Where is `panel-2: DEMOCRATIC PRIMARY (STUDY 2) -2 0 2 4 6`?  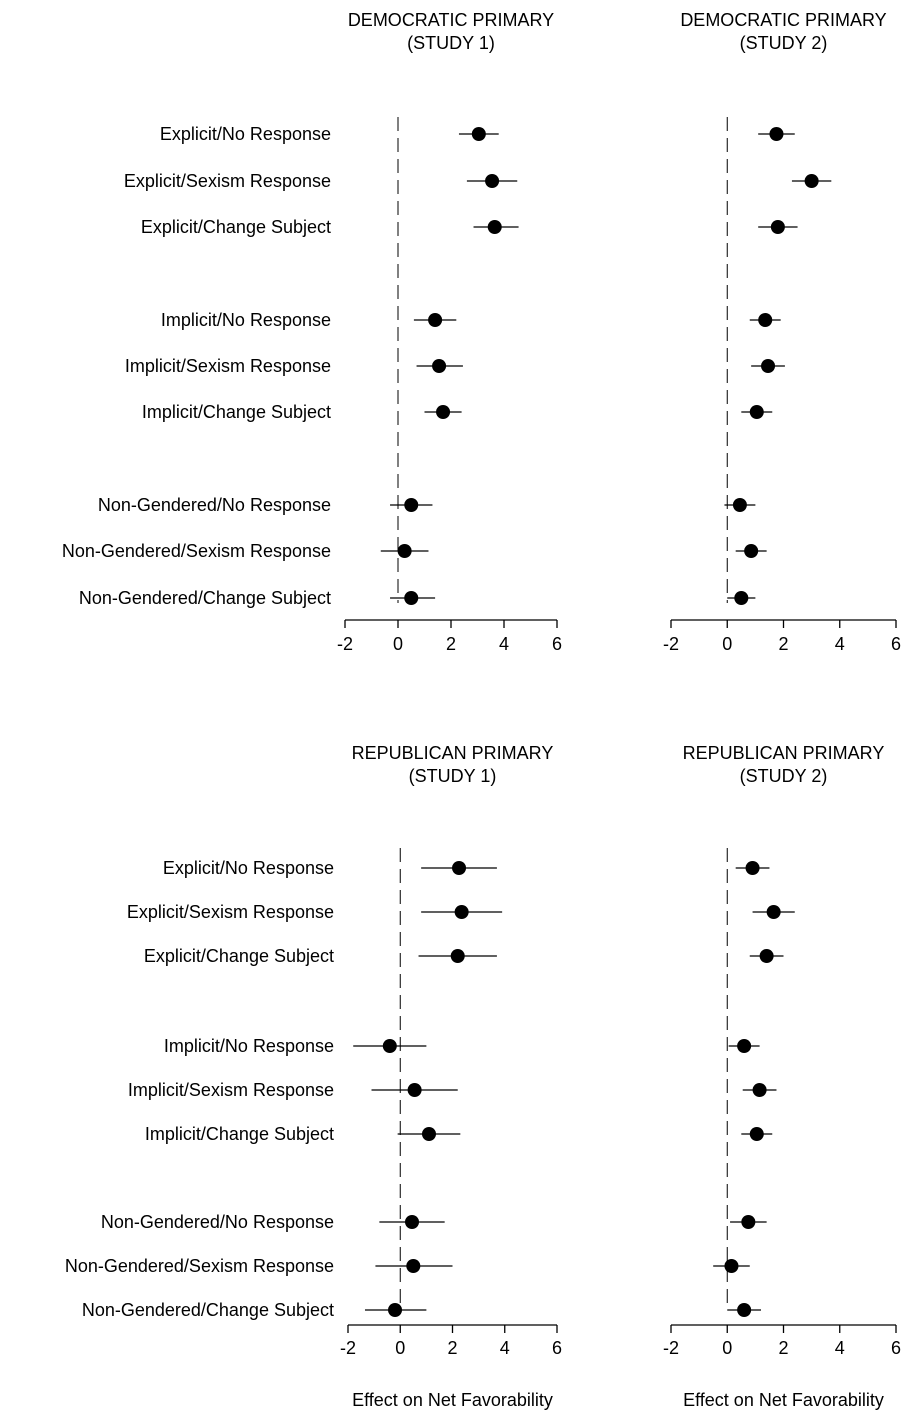 panel-2: DEMOCRATIC PRIMARY (STUDY 2) -2 0 2 4 6 is located at coordinates (782, 332).